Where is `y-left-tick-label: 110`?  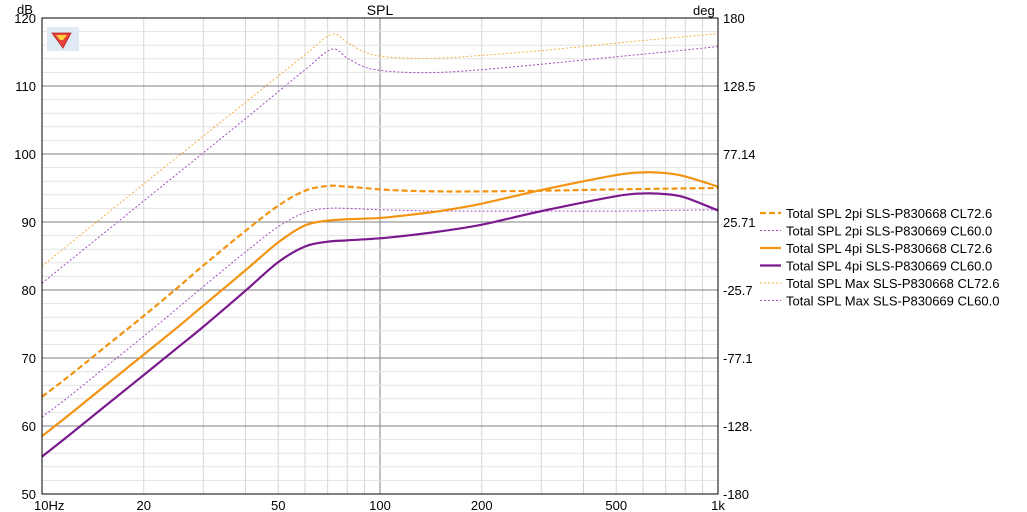 y-left-tick-label: 110 is located at coordinates (25, 86).